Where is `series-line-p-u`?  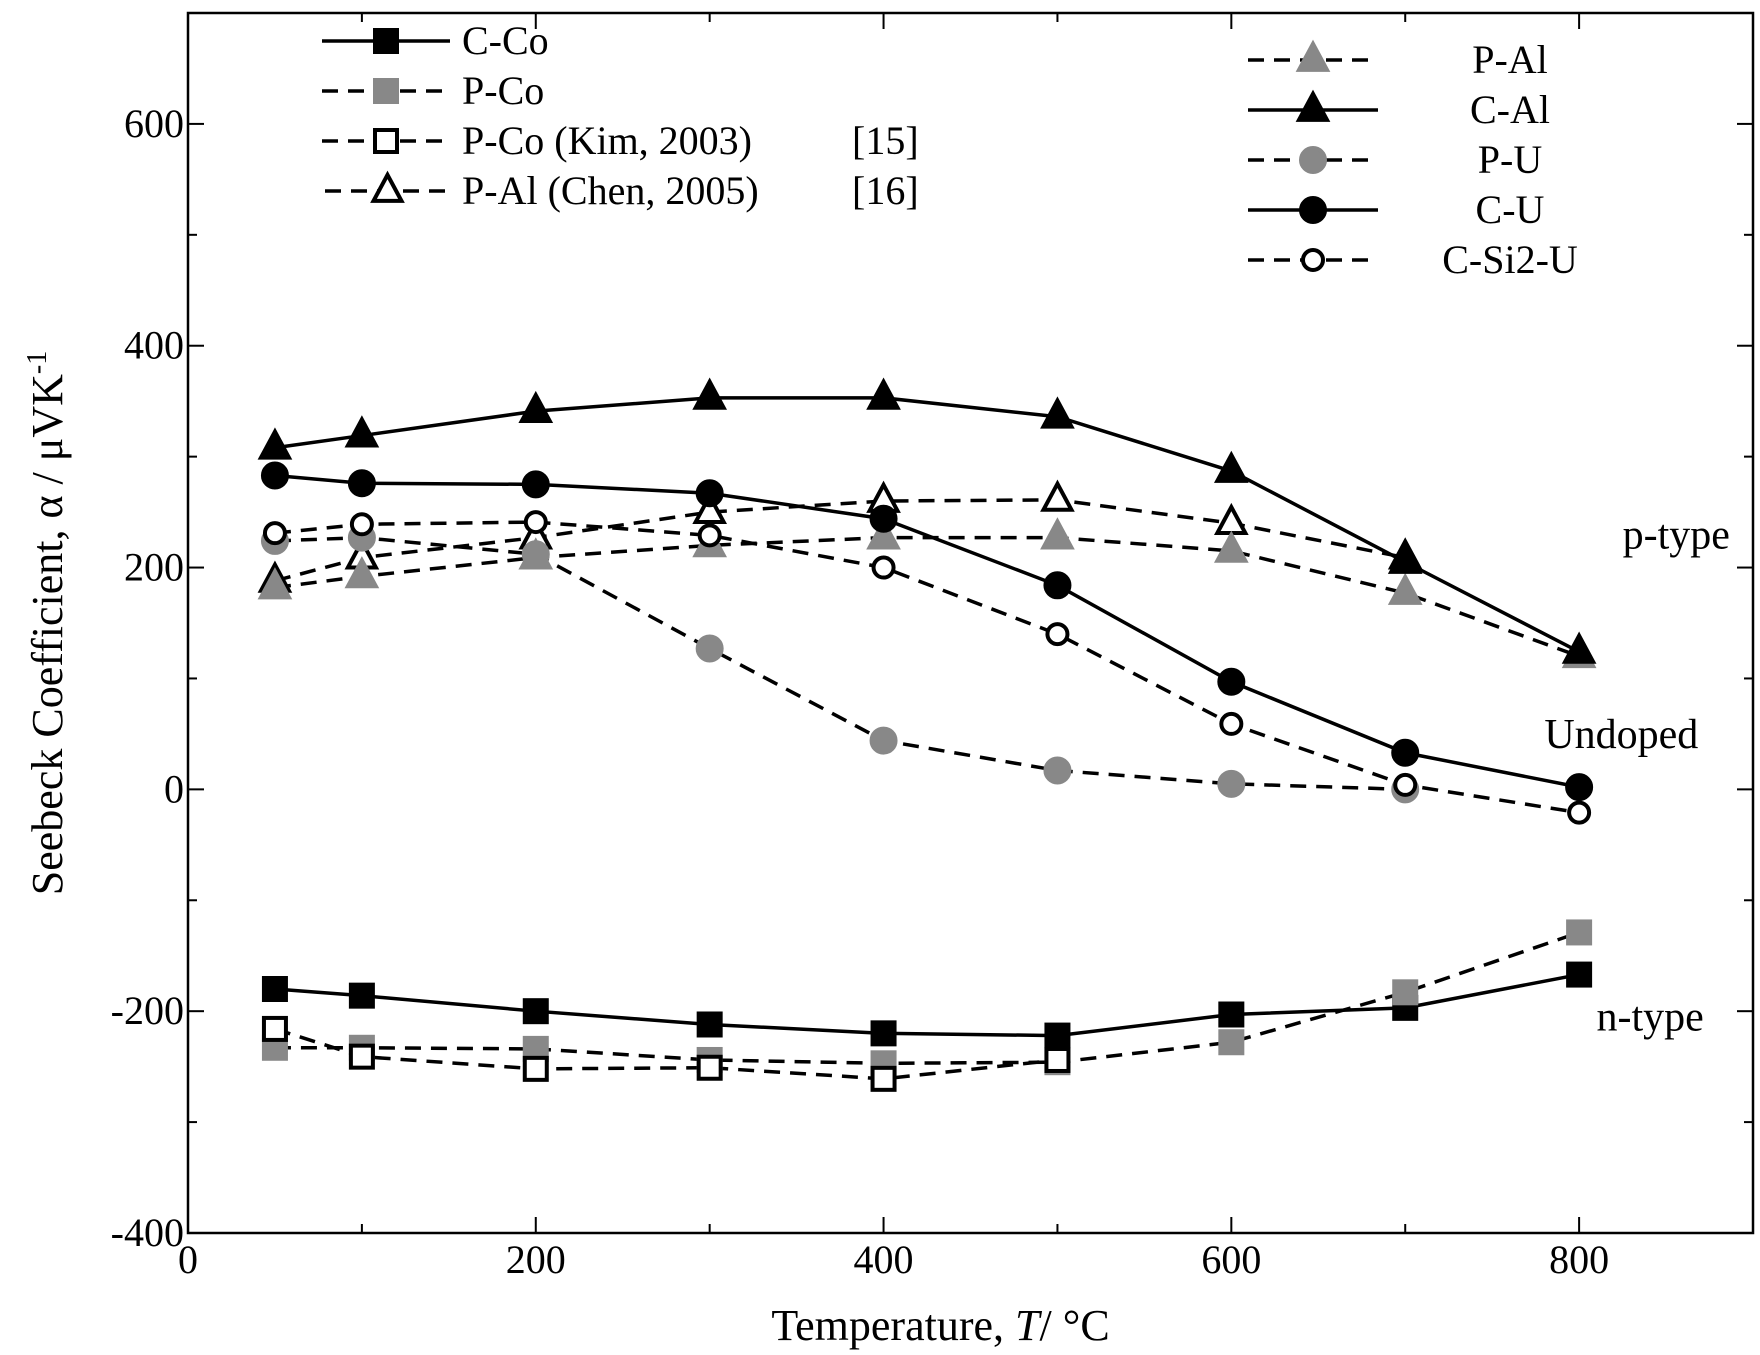
series-line-p-u is located at coordinates (840, 663).